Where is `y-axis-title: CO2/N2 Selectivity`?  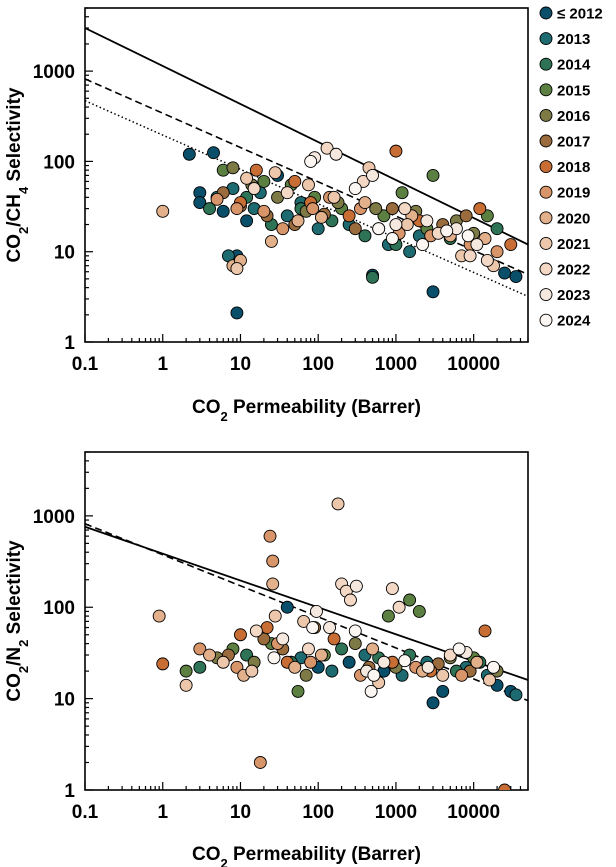
y-axis-title: CO2/N2 Selectivity is located at coordinates (17, 621).